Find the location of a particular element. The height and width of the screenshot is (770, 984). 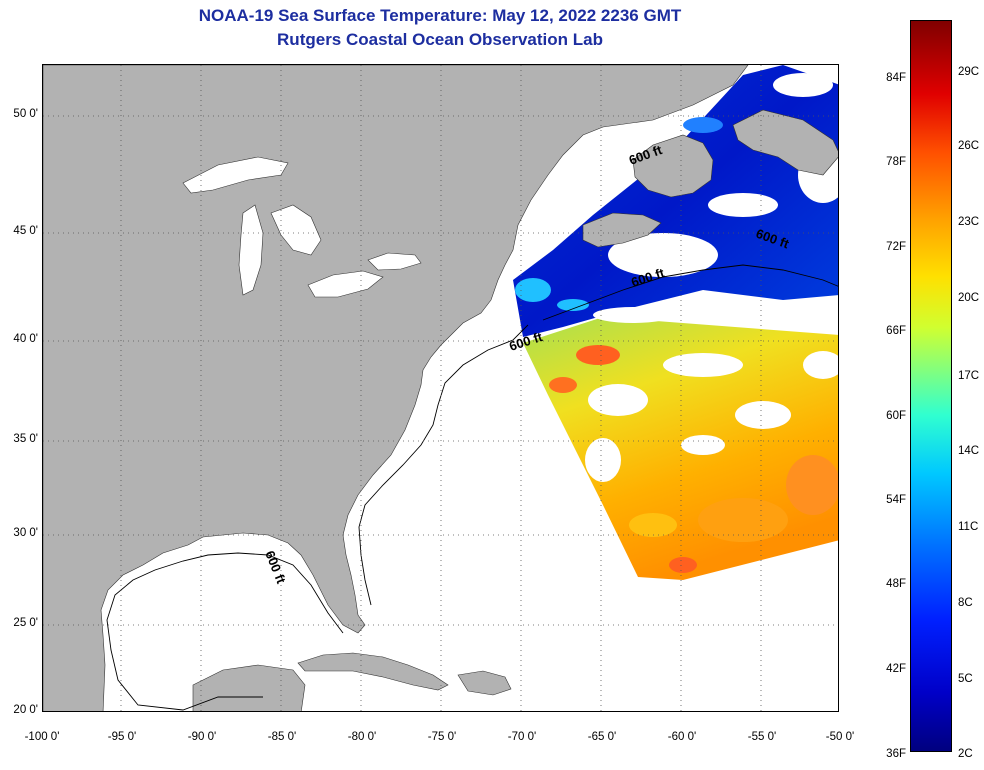

colorbar-c-label: 5C is located at coordinates (965, 679).